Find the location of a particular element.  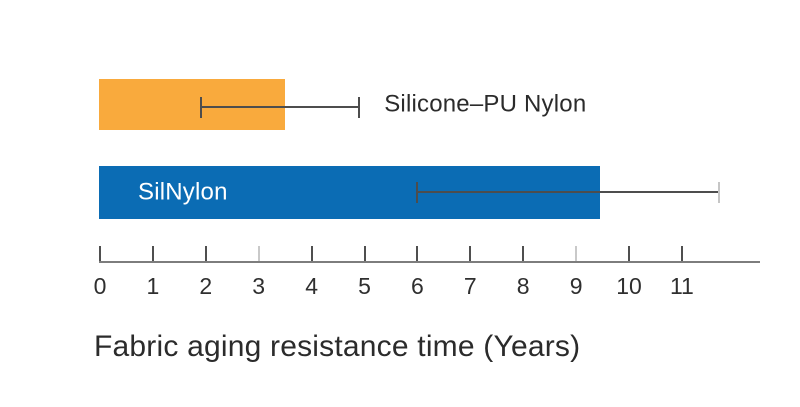

axis-tick-label: 10 is located at coordinates (629, 286).